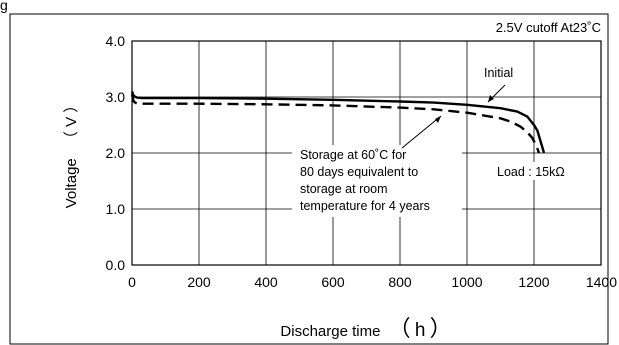 This screenshot has height=345, width=619. What do you see at coordinates (421, 132) in the screenshot?
I see `storage-leader-line` at bounding box center [421, 132].